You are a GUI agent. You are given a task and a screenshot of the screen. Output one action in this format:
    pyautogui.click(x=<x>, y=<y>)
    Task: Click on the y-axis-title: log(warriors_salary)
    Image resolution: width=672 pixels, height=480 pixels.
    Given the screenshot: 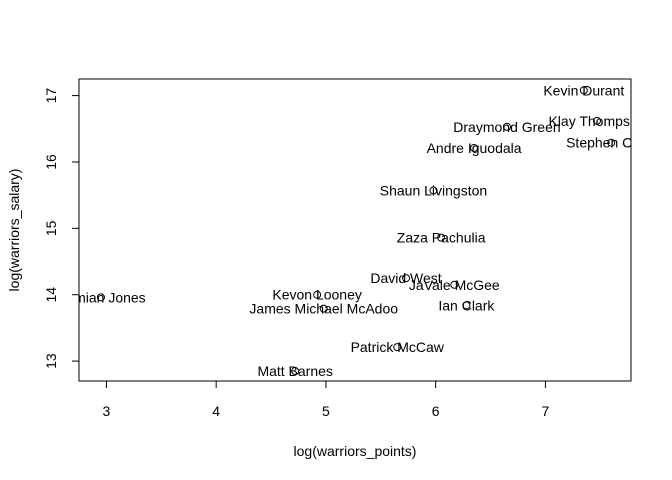 What is the action you would take?
    pyautogui.click(x=14, y=230)
    